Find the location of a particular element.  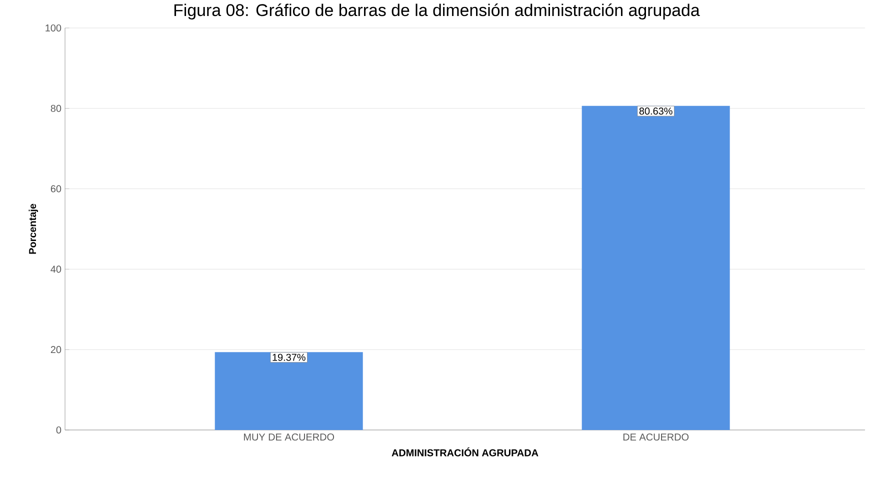

y-tick-label: 20 is located at coordinates (56, 350).